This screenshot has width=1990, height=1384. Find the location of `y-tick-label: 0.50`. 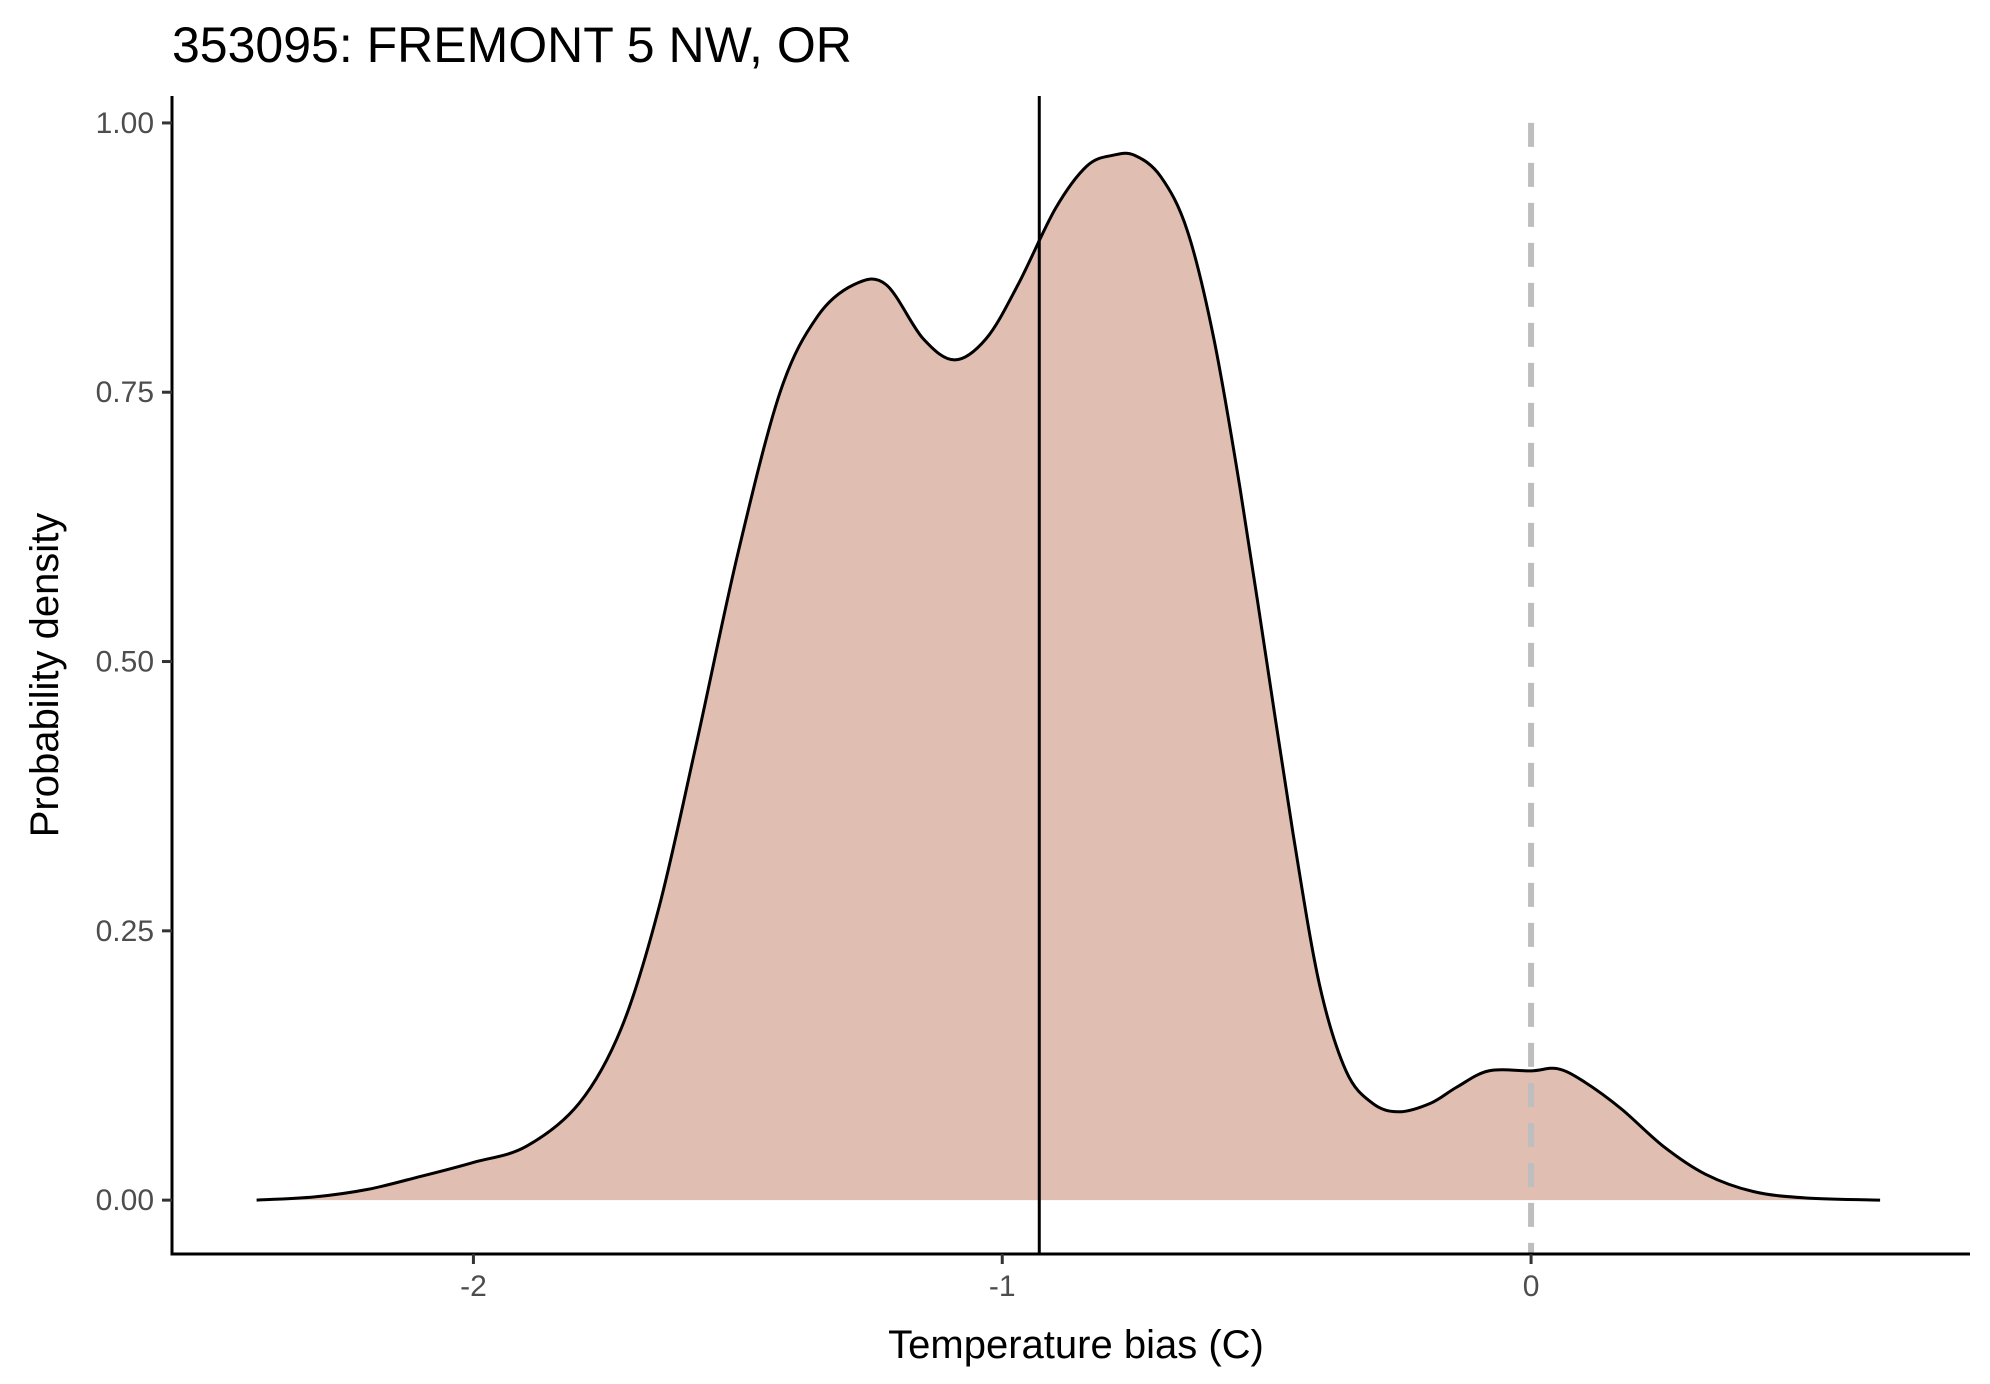

y-tick-label: 0.50 is located at coordinates (125, 662).